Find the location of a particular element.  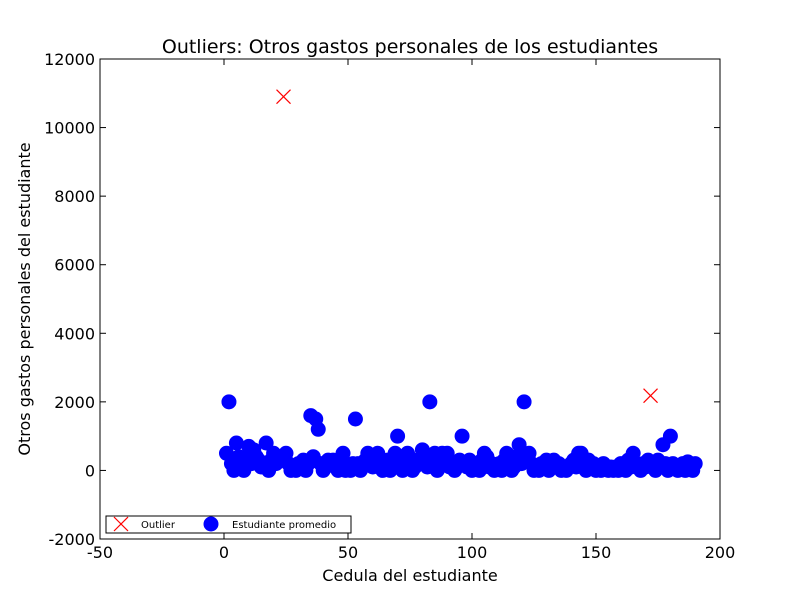

x-axis-label: Cedula del estudiante is located at coordinates (409, 575).